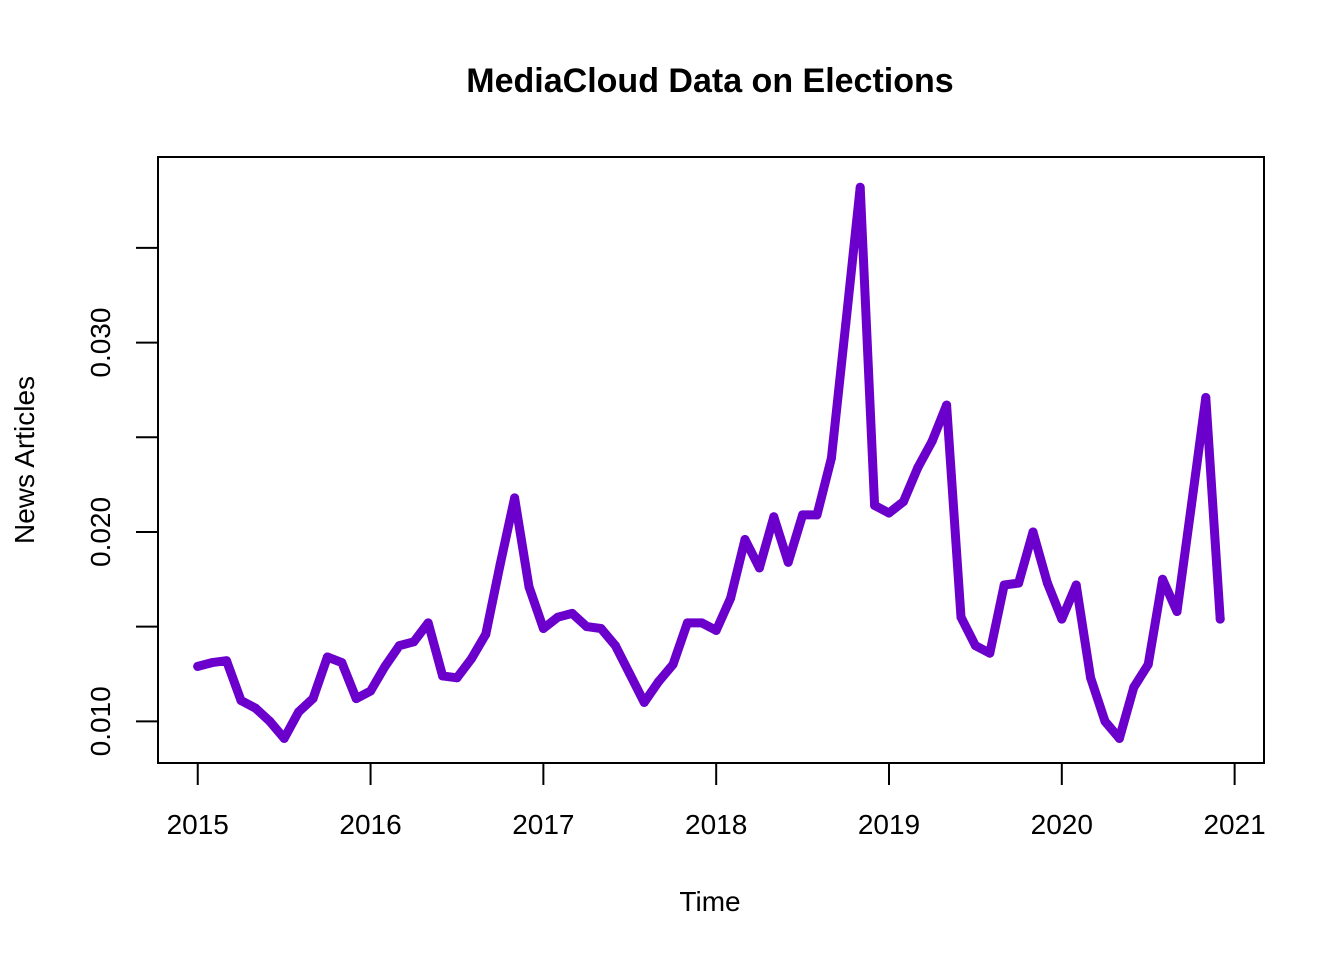 Image resolution: width=1344 pixels, height=960 pixels. Describe the element at coordinates (716, 824) in the screenshot. I see `x-tick-label: 2018` at that location.